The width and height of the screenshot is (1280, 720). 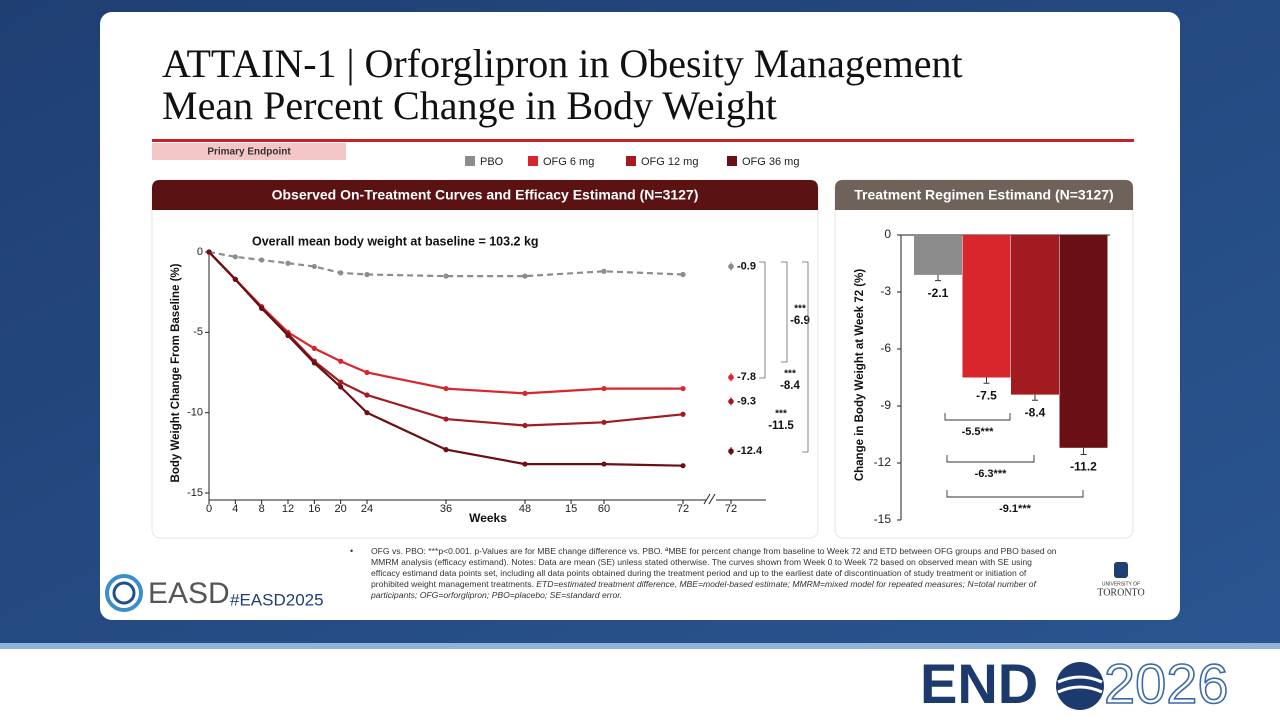 What do you see at coordinates (1083, 467) in the screenshot?
I see `value-label: -11.2` at bounding box center [1083, 467].